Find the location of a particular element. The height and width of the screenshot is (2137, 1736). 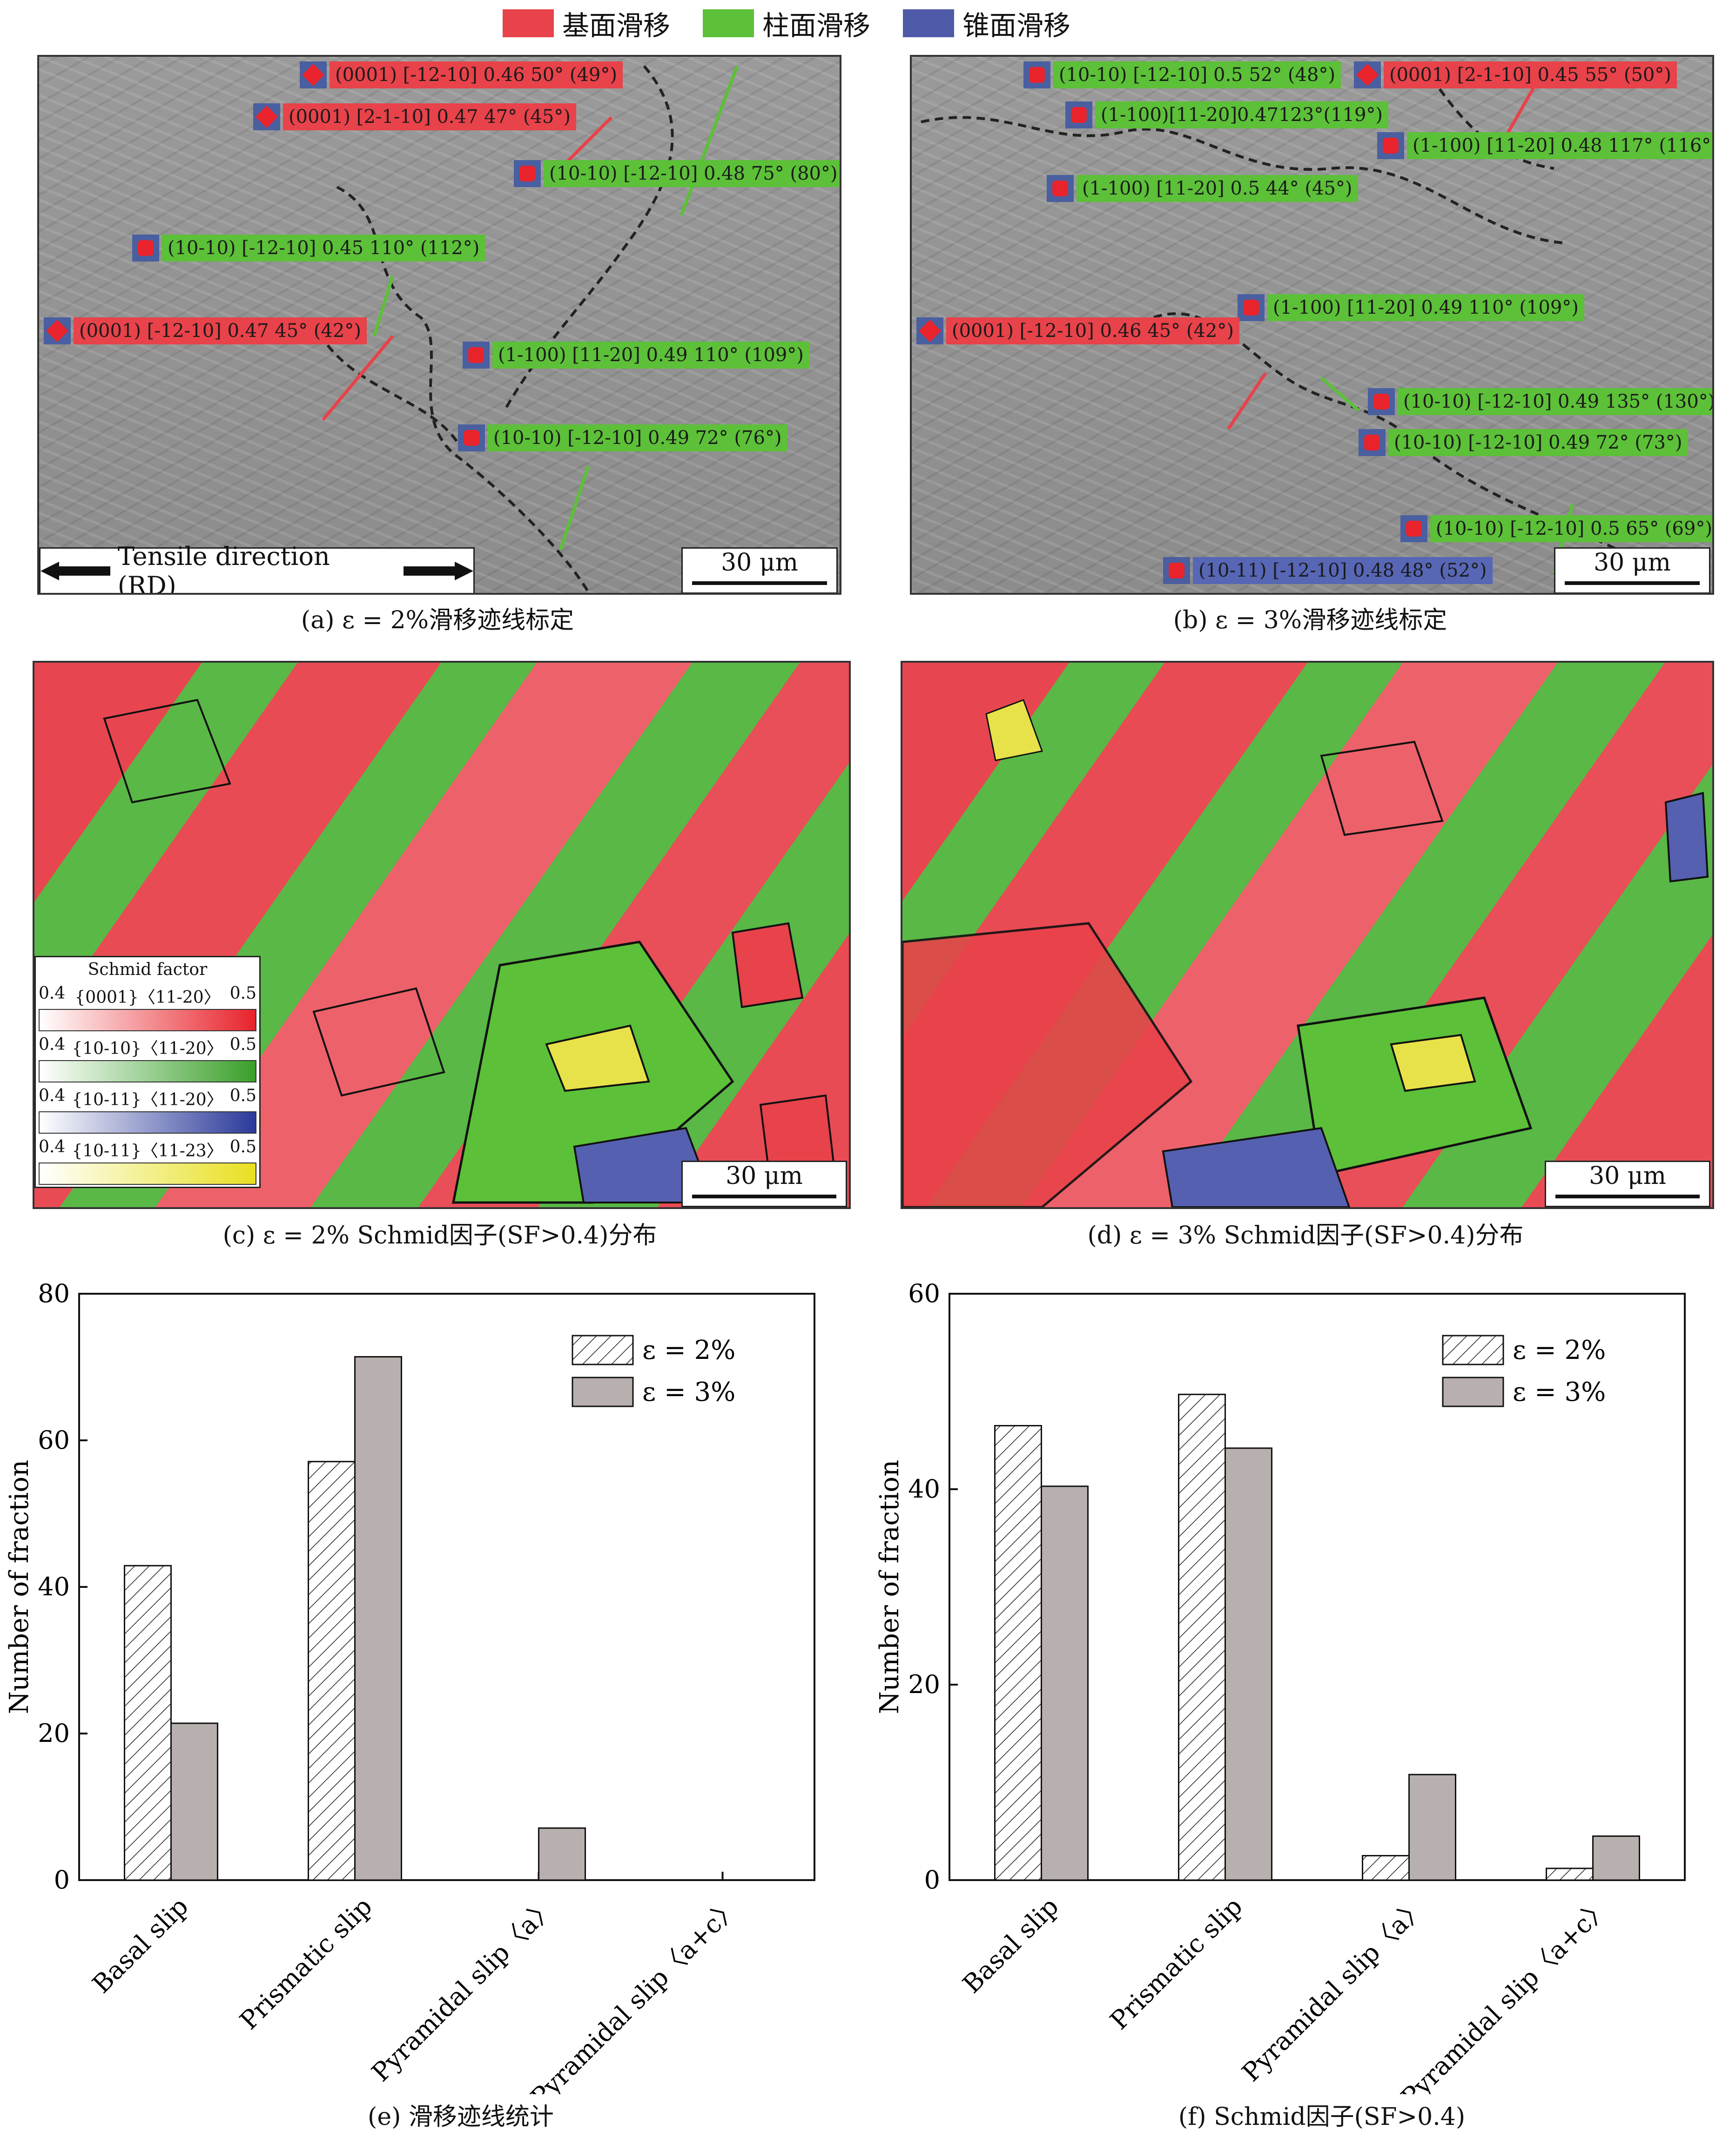

panel-d-scalebar: 30 μm is located at coordinates (1628, 1184).